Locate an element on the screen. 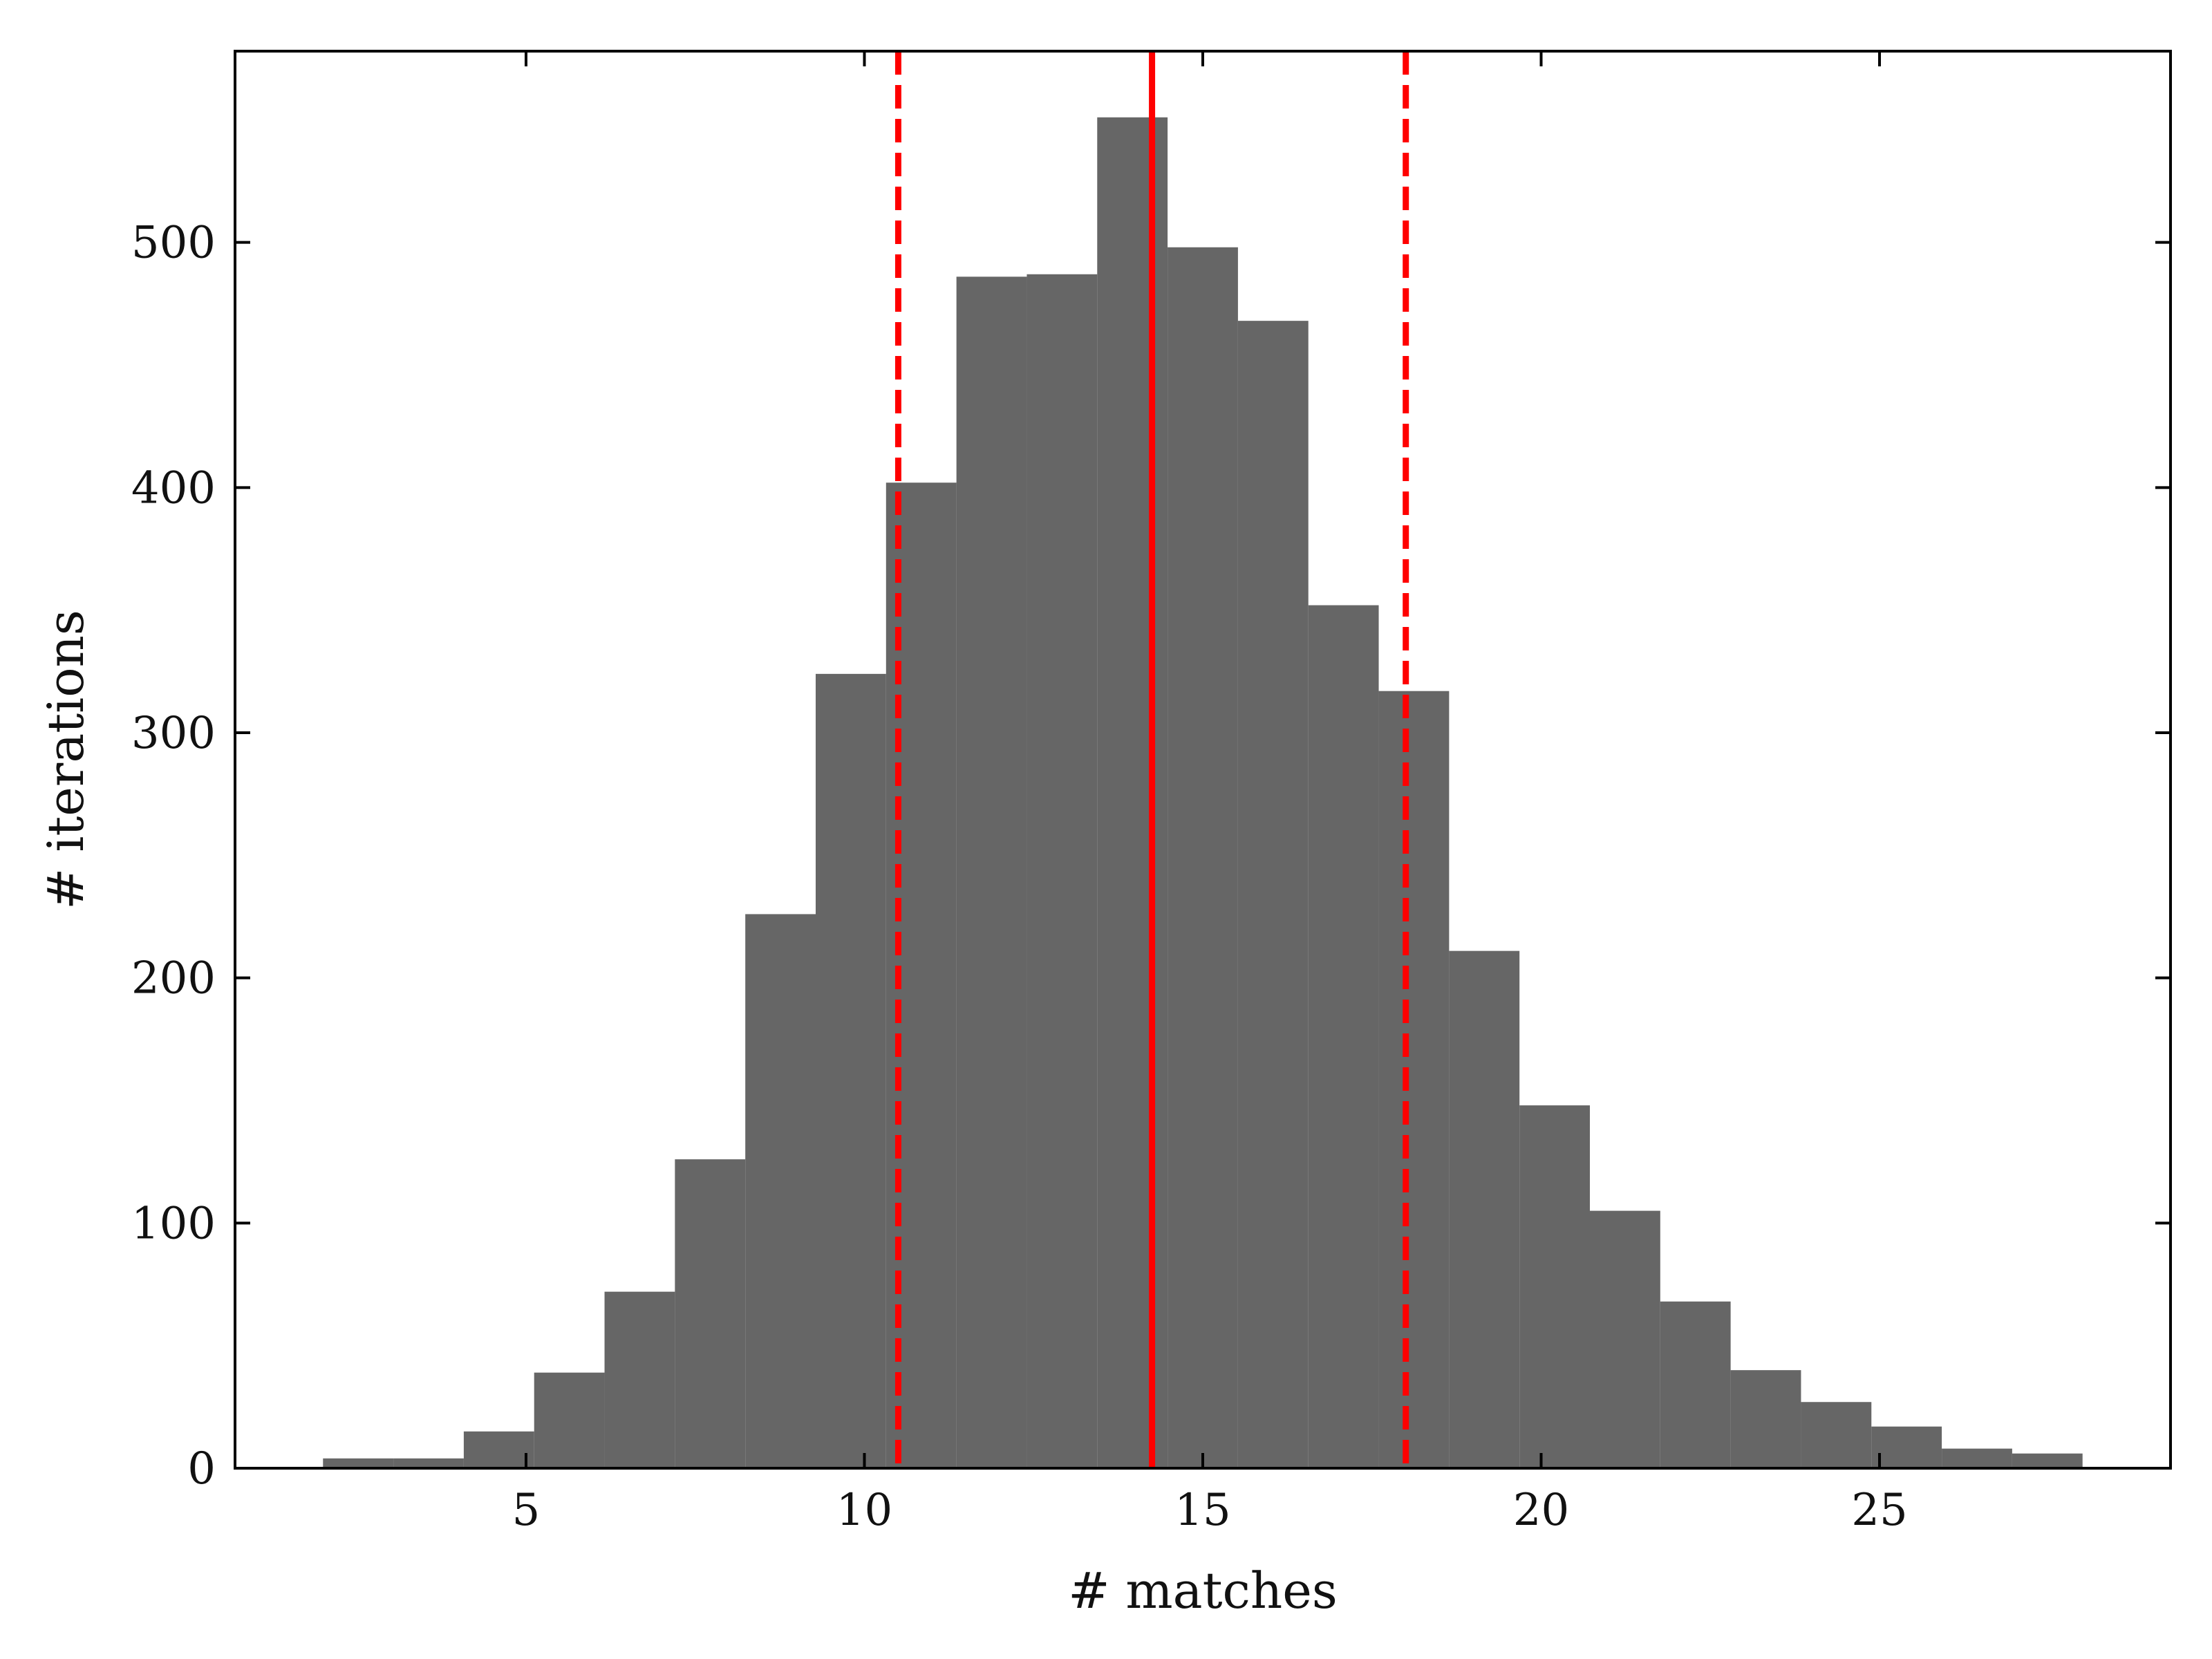  y-tick-label: 100 is located at coordinates (174, 1223).